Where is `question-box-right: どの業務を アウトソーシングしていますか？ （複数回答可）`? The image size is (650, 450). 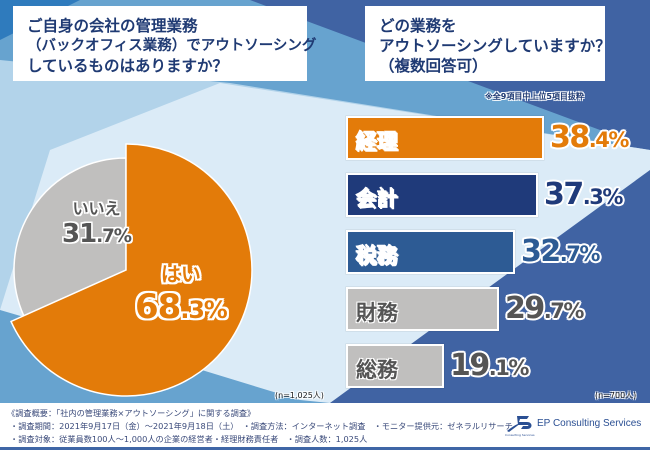
question-box-right: どの業務を アウトソーシングしていますか？ （複数回答可） is located at coordinates (488, 43).